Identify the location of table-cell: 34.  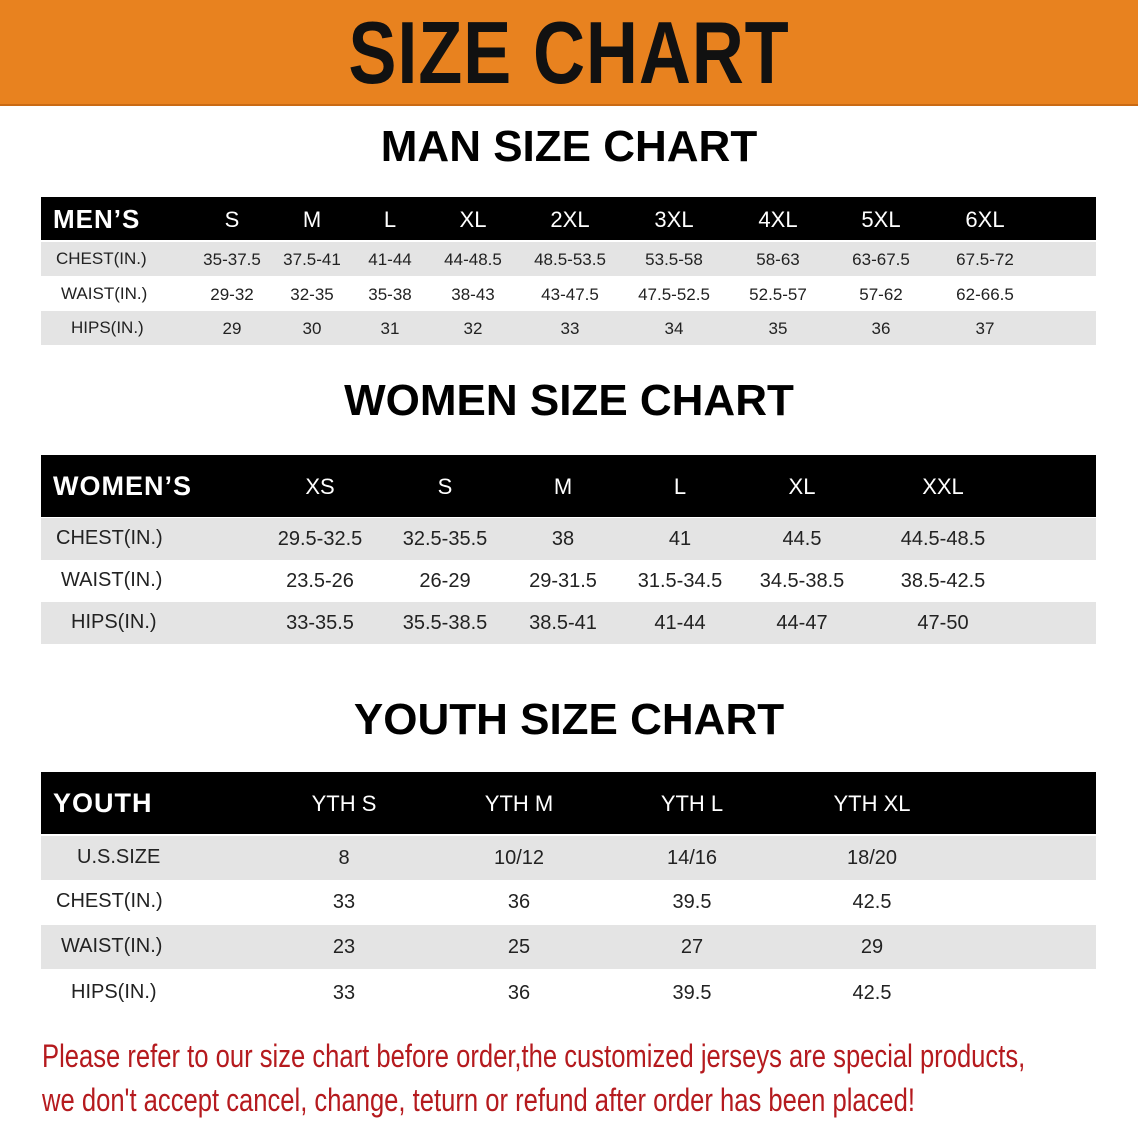
(674, 328).